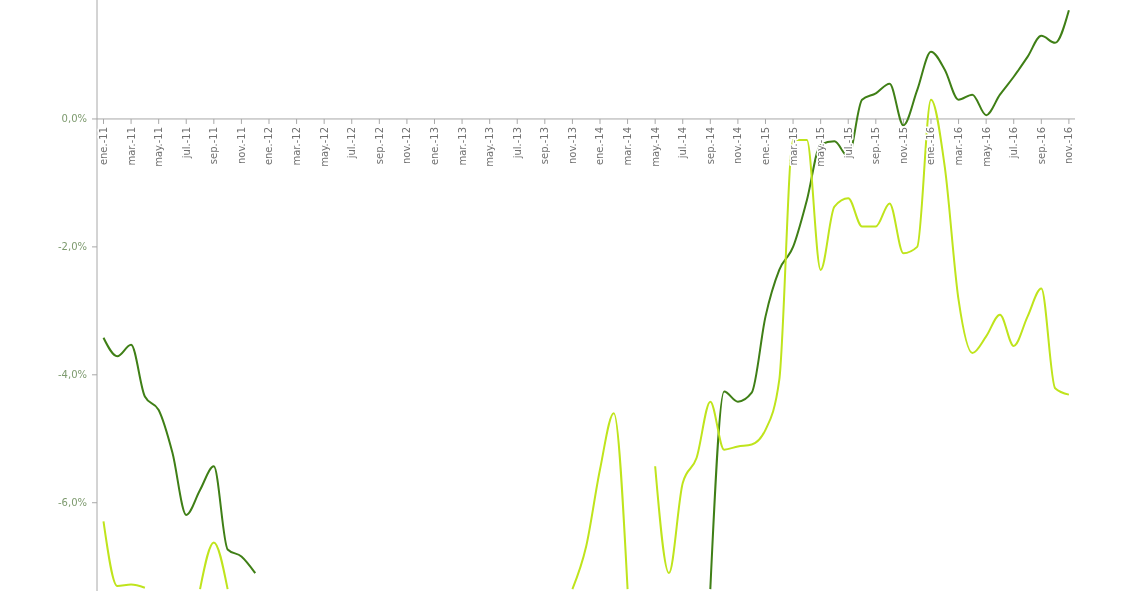 The height and width of the screenshot is (591, 1128). Describe the element at coordinates (903, 145) in the screenshot. I see `x-tick-label: nov.-15` at that location.